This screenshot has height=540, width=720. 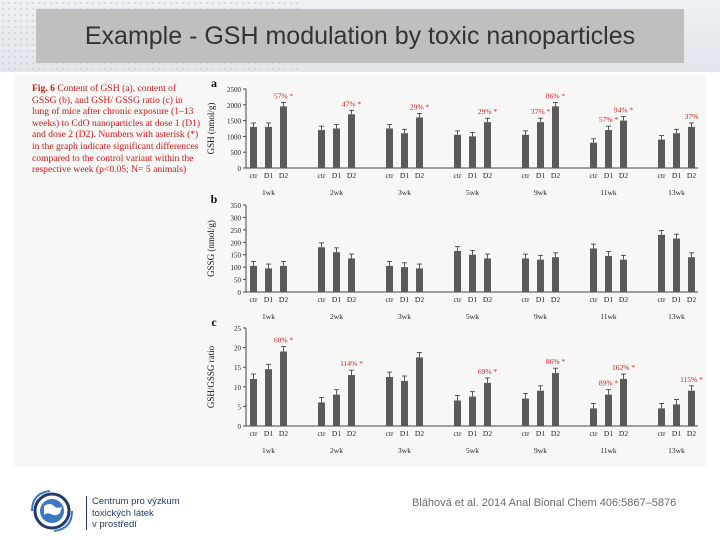 What do you see at coordinates (236, 153) in the screenshot?
I see `y-tick-label: 500` at bounding box center [236, 153].